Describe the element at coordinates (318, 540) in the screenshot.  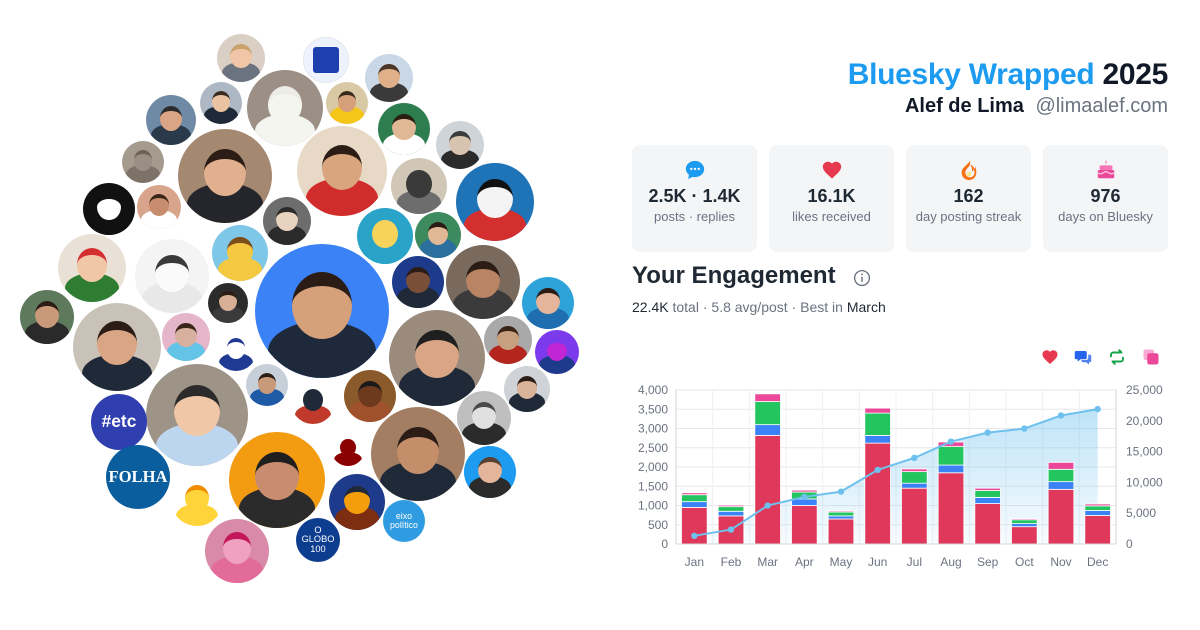
I see `avatar: O GLOBO 100` at that location.